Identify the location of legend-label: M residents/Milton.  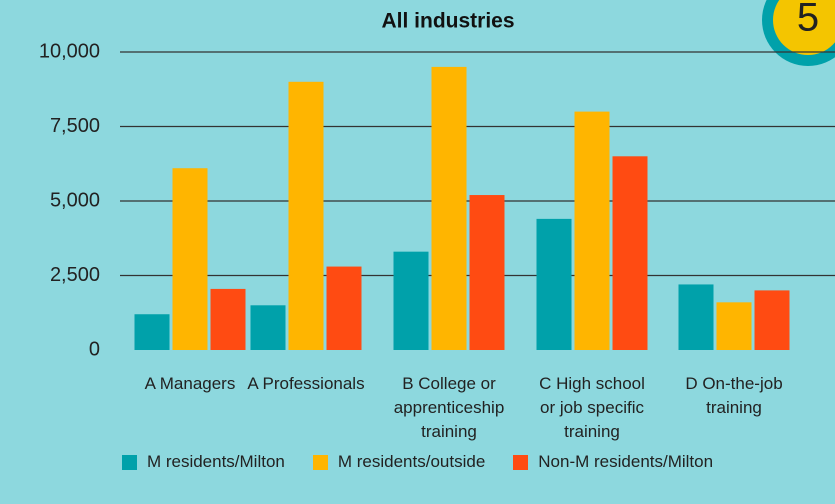
(215, 461).